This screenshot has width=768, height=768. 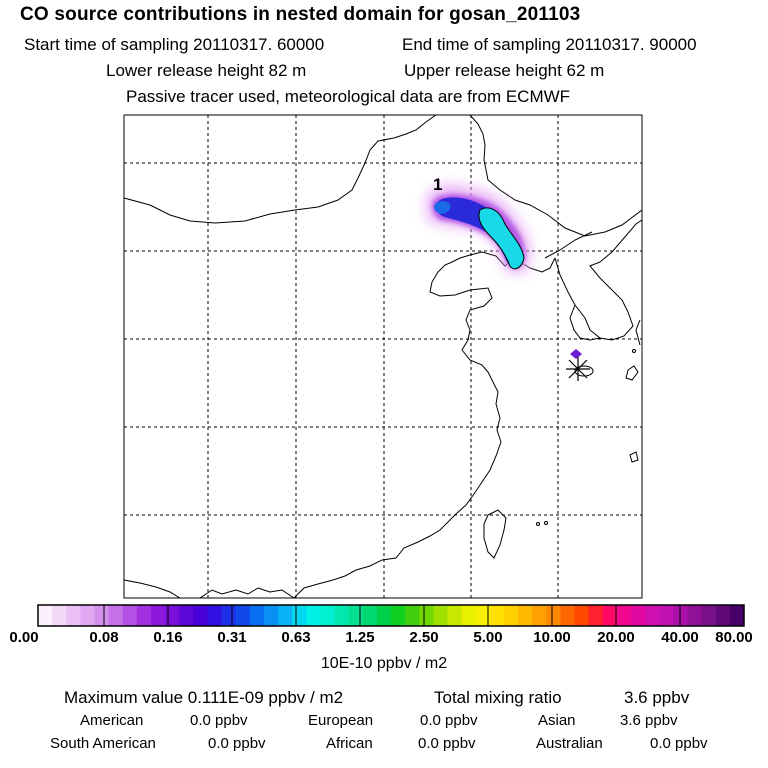 What do you see at coordinates (552, 637) in the screenshot?
I see `colorbar-tick: 10.00` at bounding box center [552, 637].